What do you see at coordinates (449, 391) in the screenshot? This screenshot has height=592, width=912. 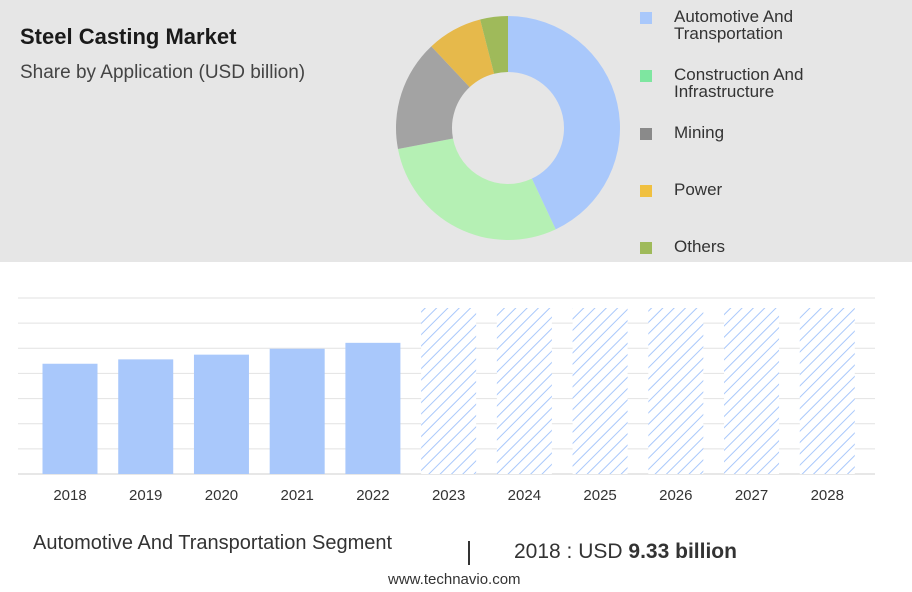 I see `forecast-bar-2023` at bounding box center [449, 391].